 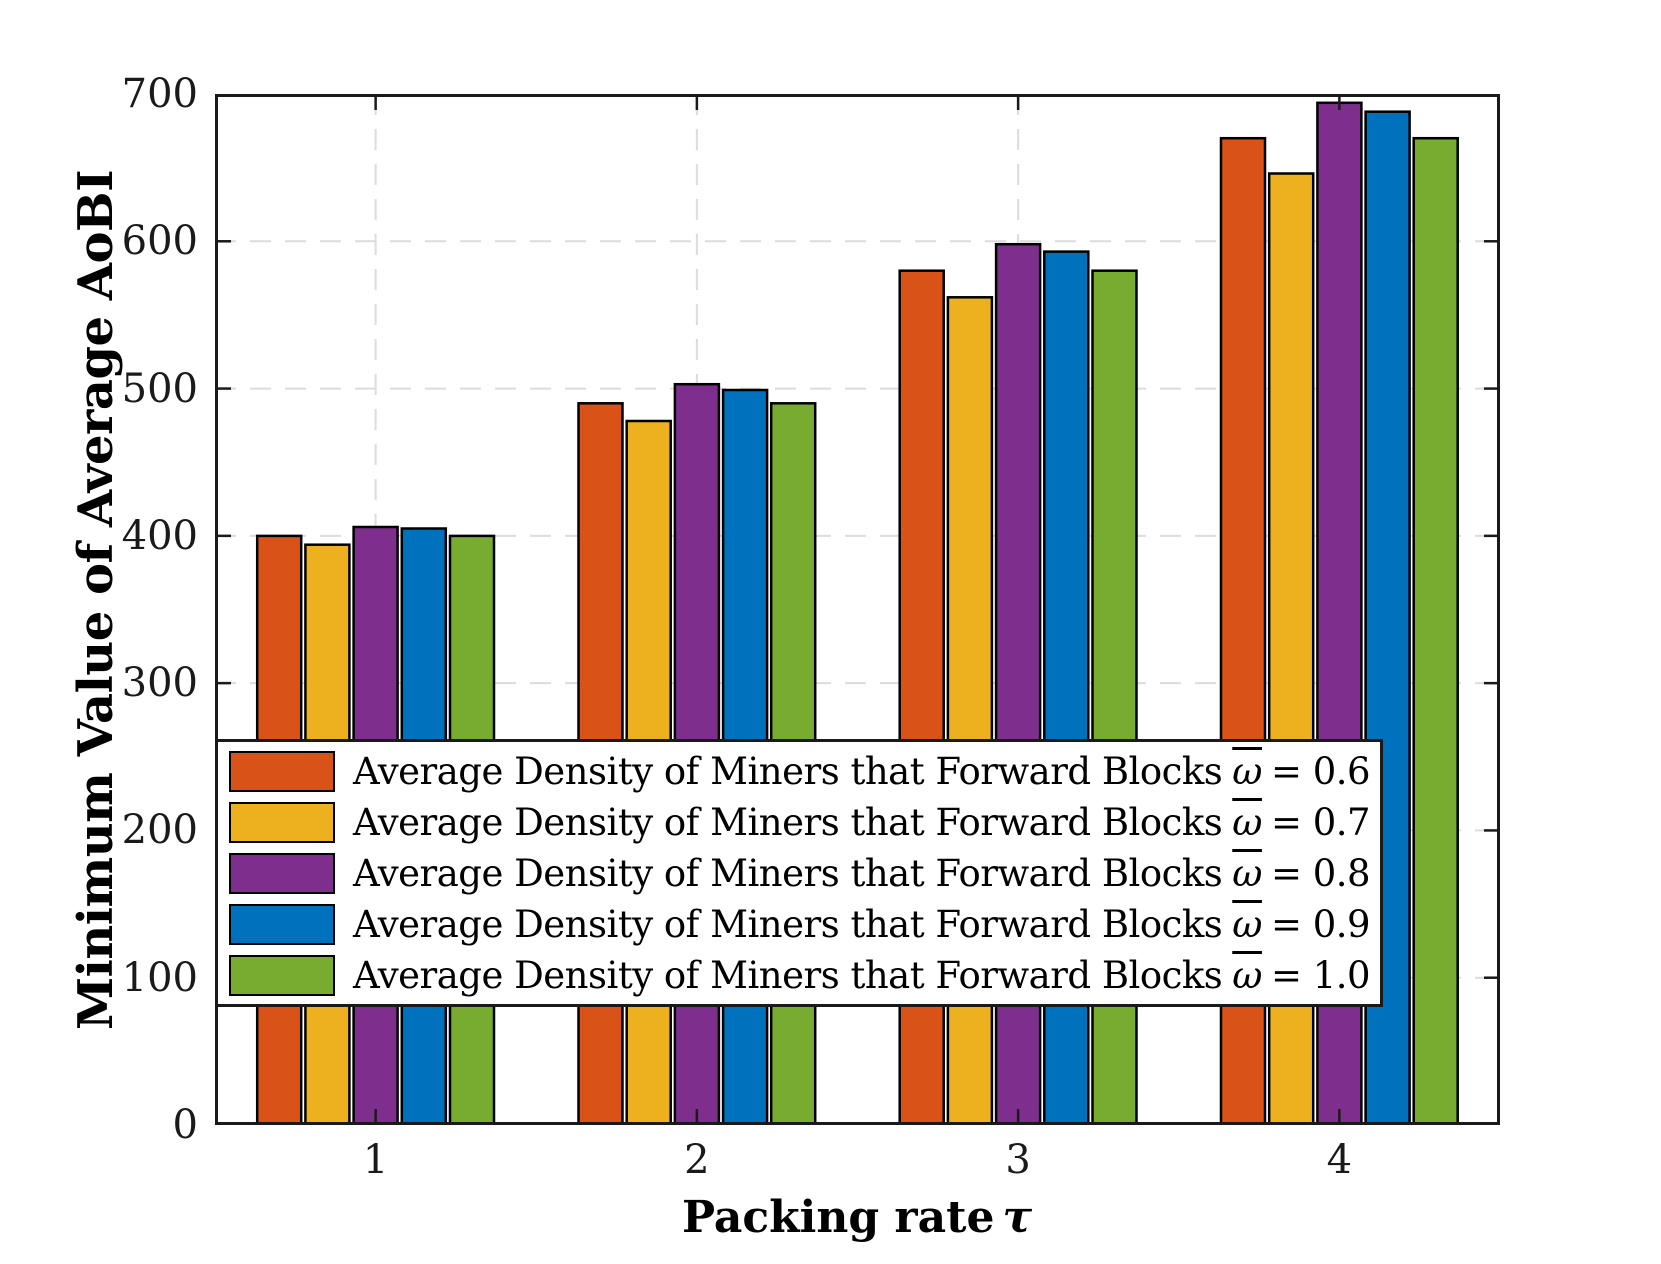 I want to click on y-tick-label: 500, so click(x=159, y=388).